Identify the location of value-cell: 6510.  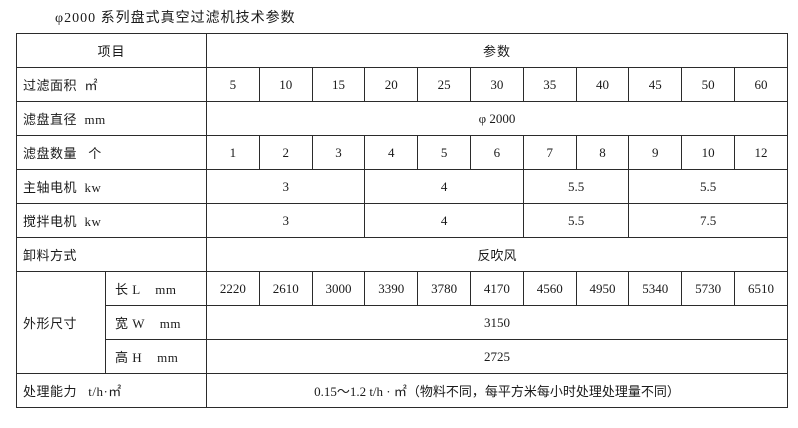
(760, 288).